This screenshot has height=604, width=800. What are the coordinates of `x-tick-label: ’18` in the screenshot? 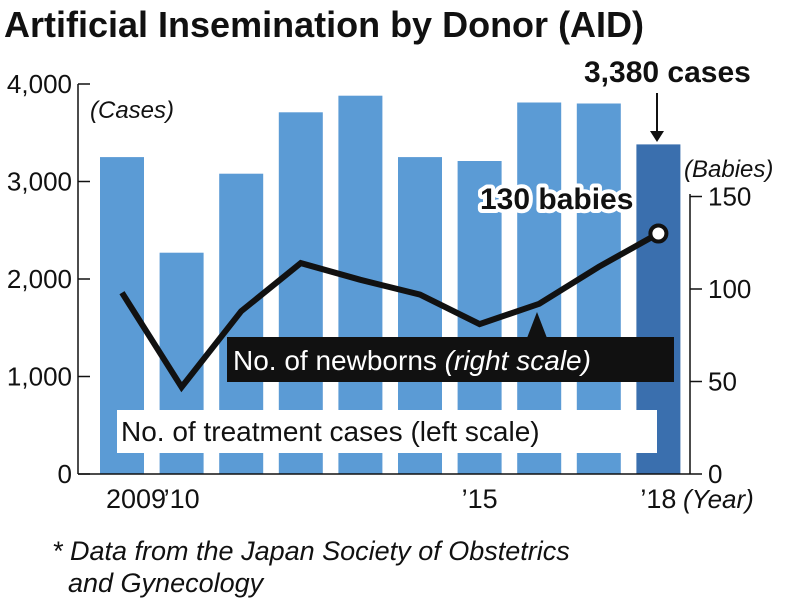 It's located at (658, 499).